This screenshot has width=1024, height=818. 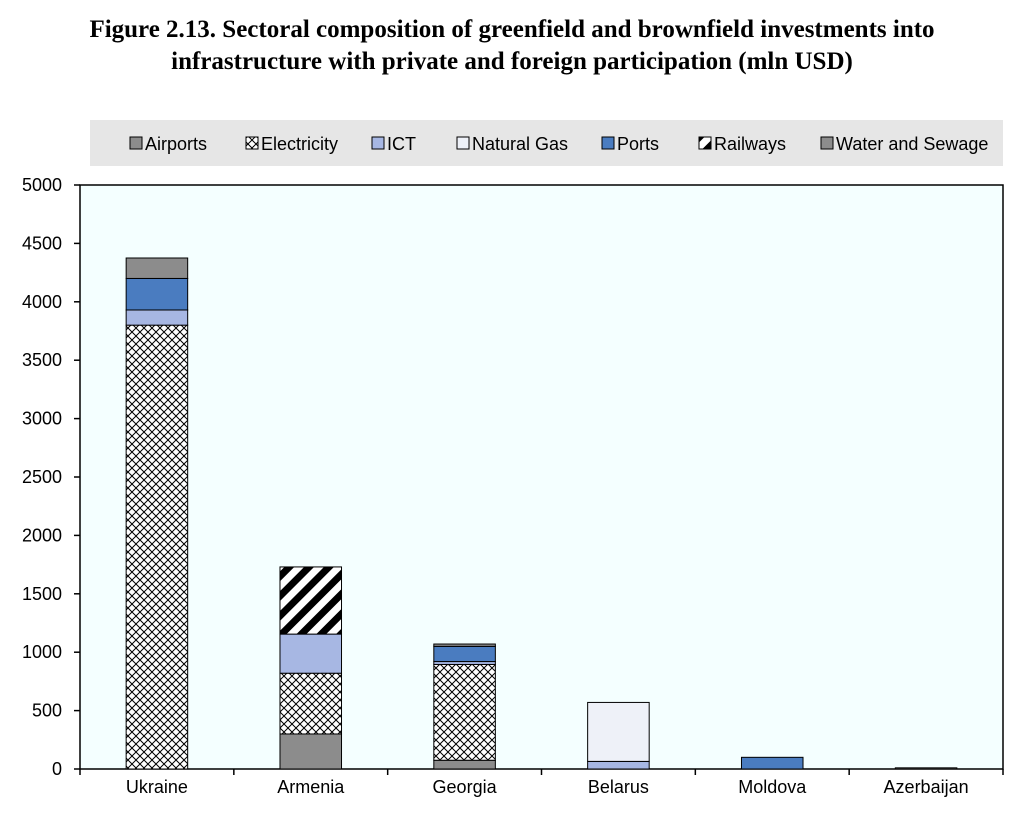 What do you see at coordinates (42, 243) in the screenshot?
I see `y-tick-label: 4500` at bounding box center [42, 243].